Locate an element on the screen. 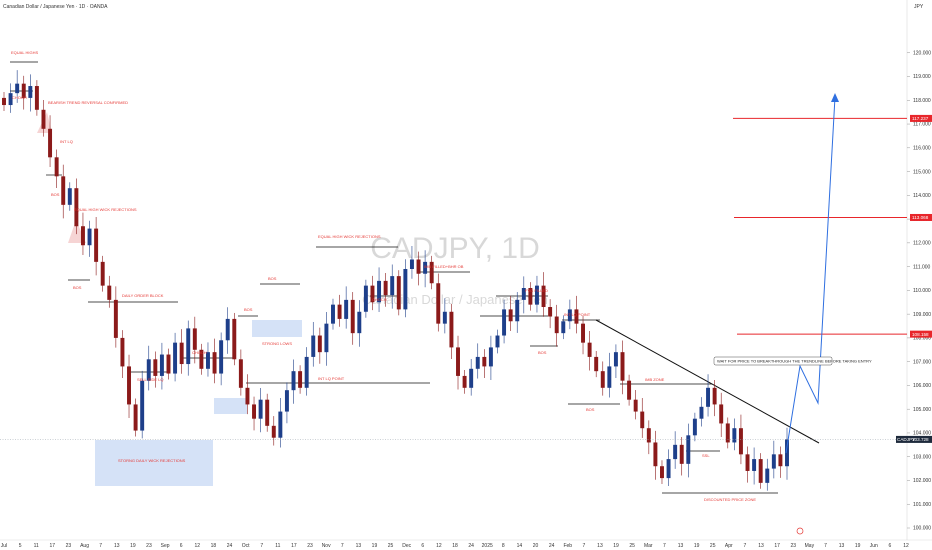 The width and height of the screenshot is (932, 550). target-level-label: 108.158 is located at coordinates (920, 334).